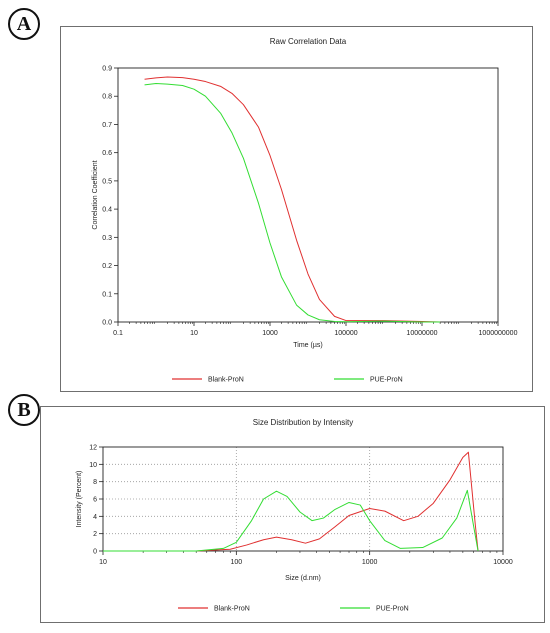  Describe the element at coordinates (107, 266) in the screenshot. I see `y-tick-label: 0.2` at that location.